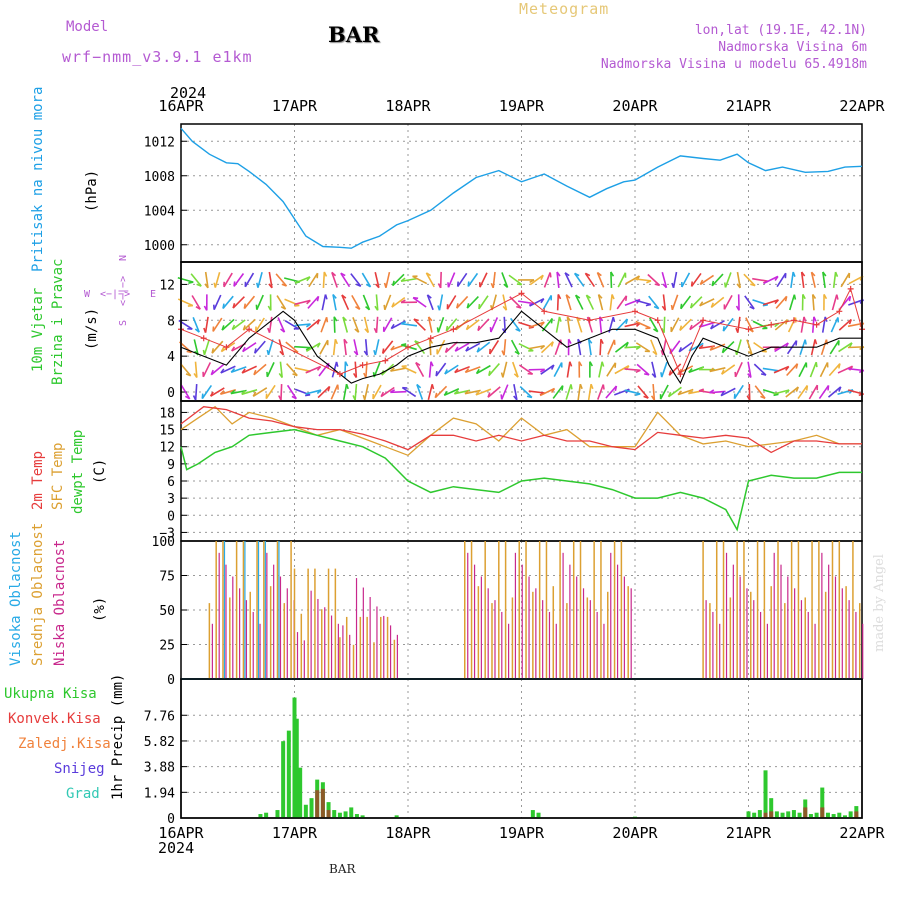 This screenshot has height=900, width=900. I want to click on pressure-tick-label: 1008, so click(159, 177).